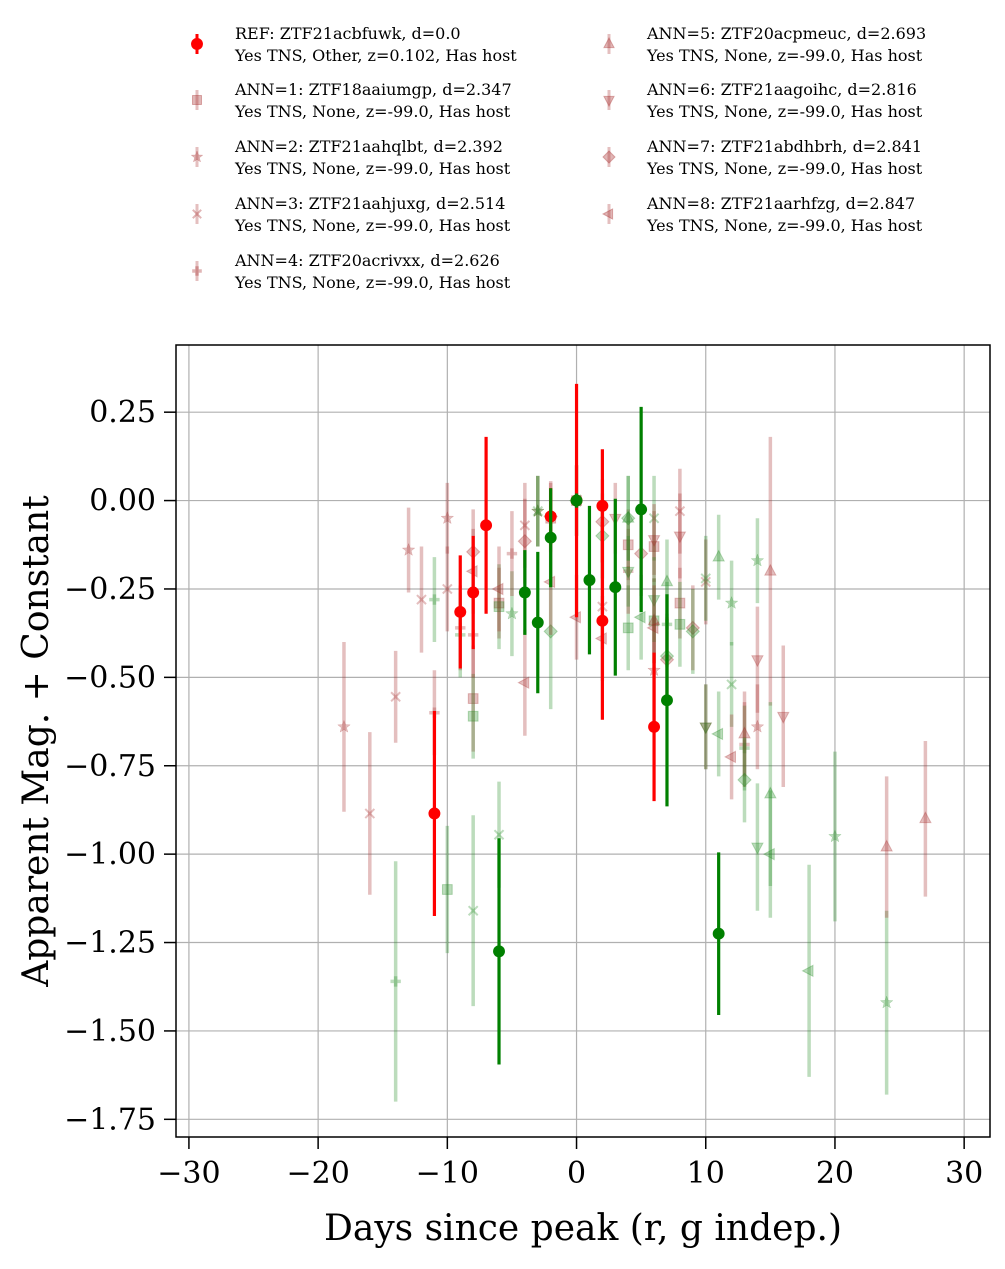 This screenshot has width=1005, height=1269. I want to click on x-tick-label: −10, so click(447, 1173).